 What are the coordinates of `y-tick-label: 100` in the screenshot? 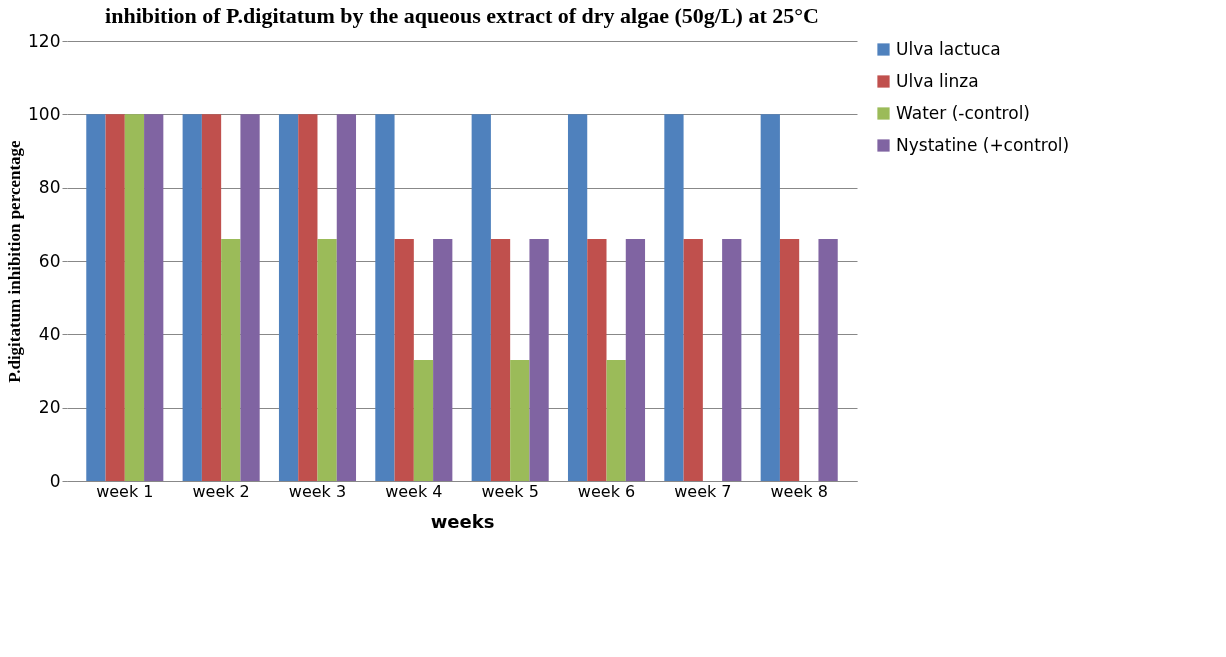 It's located at (44, 113).